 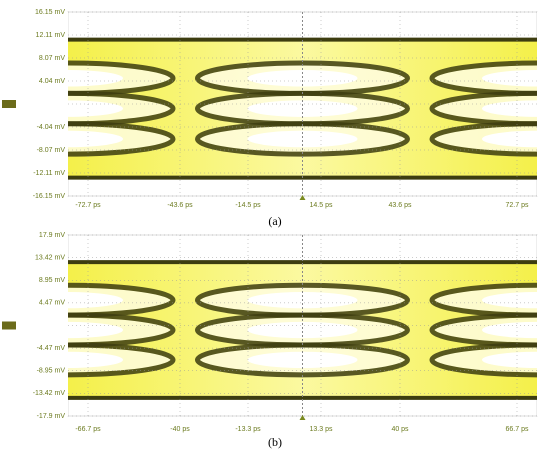 What do you see at coordinates (51, 127) in the screenshot?
I see `y-tick-label: -4.04 mV` at bounding box center [51, 127].